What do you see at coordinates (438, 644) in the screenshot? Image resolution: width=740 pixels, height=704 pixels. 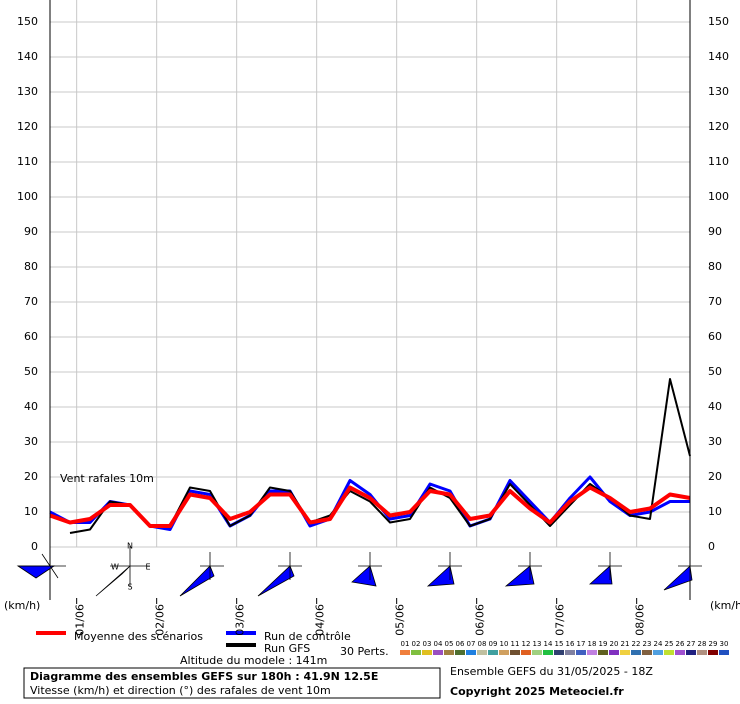 I see `perturbation-label: 04` at bounding box center [438, 644].